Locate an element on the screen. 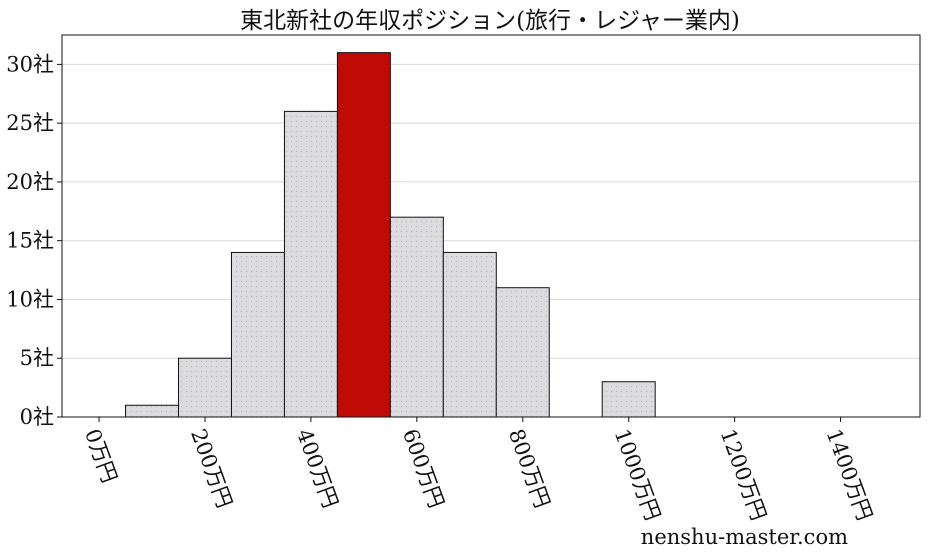  watermark: nenshu-master.com is located at coordinates (744, 537).